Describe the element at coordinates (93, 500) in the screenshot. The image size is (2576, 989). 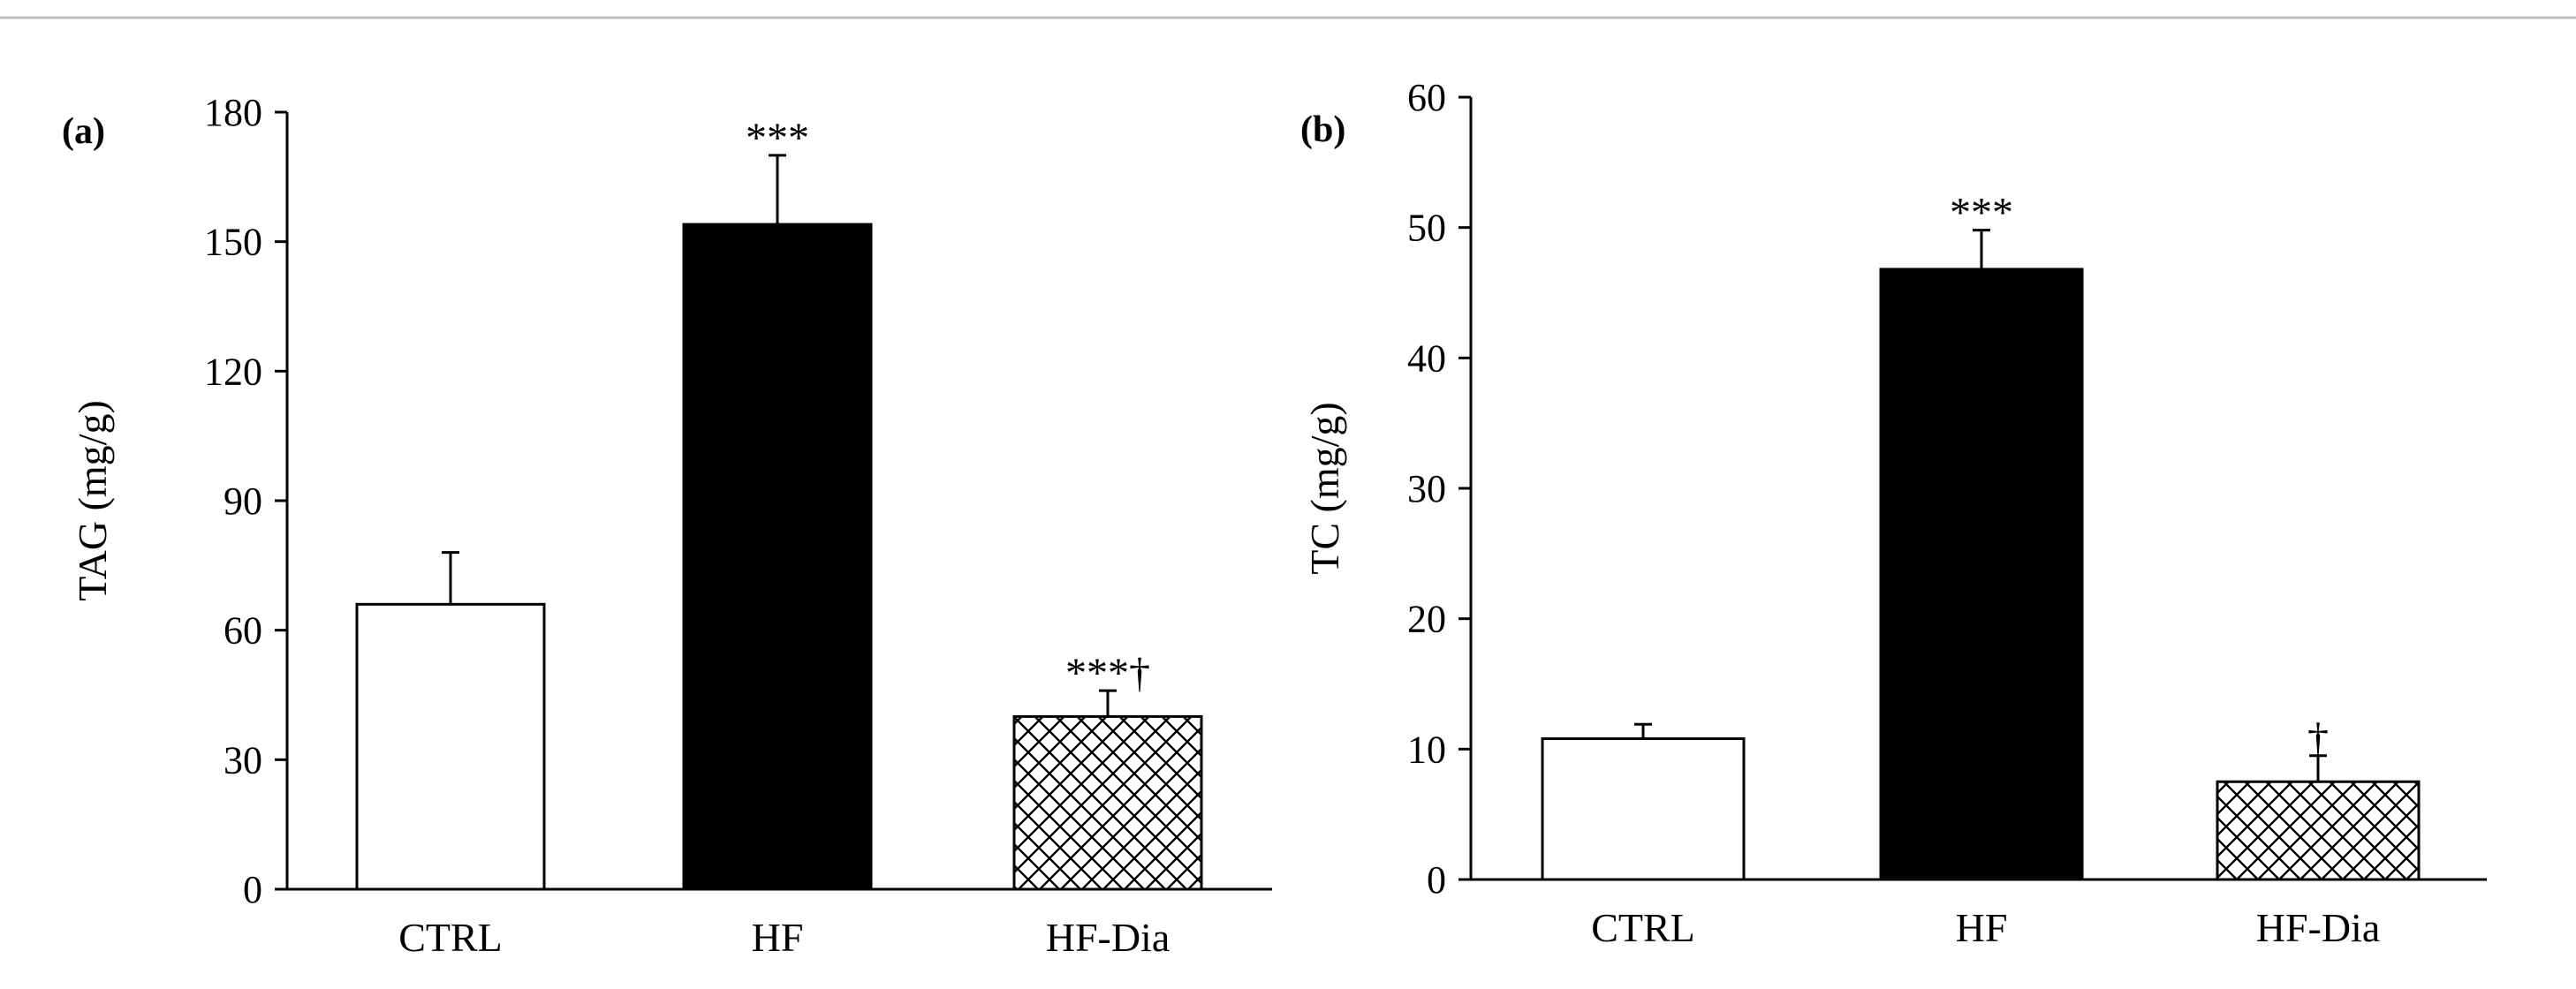
I see `panel-a-y-axis-title: TAG (mg/g)` at that location.